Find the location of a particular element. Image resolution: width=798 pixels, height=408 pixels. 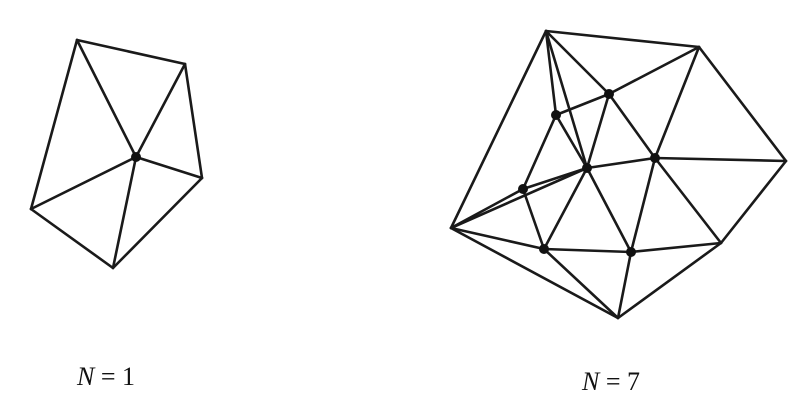

interior-point-p4 is located at coordinates (544, 249).